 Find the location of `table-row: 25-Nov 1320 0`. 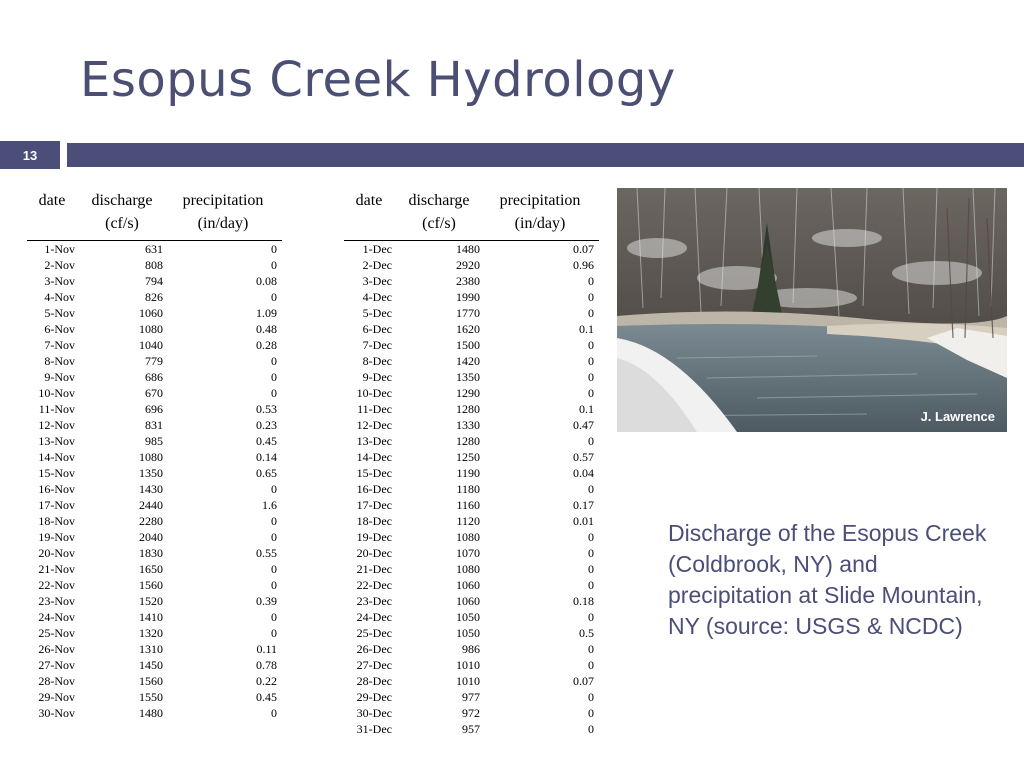

table-row: 25-Nov 1320 0 is located at coordinates (154, 633).